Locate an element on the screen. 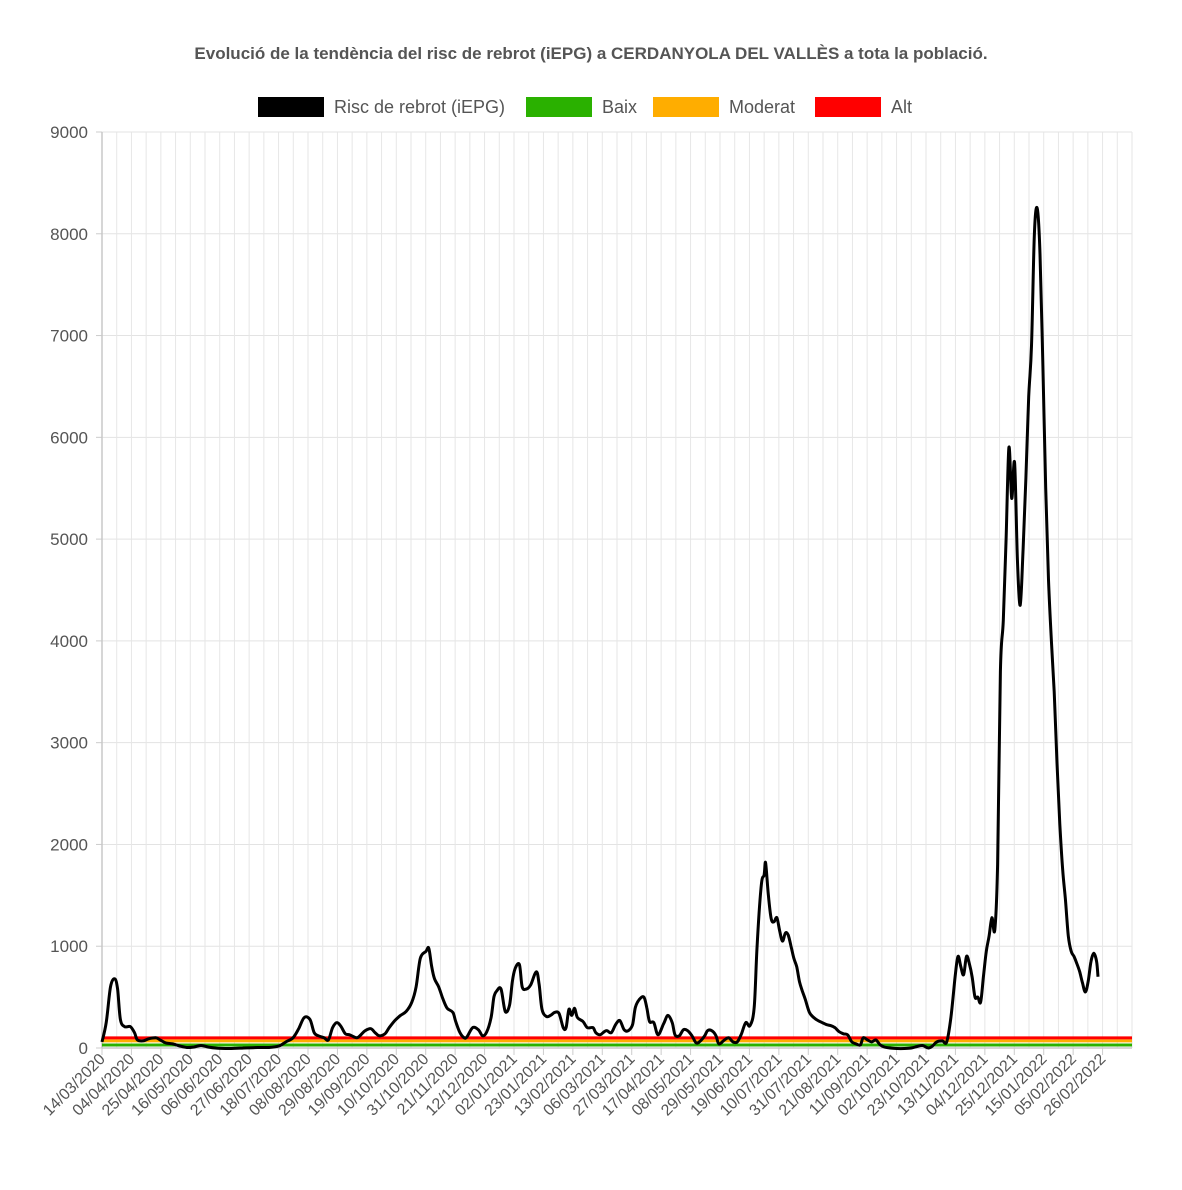  legend-label-moderat: Moderat is located at coordinates (762, 107).